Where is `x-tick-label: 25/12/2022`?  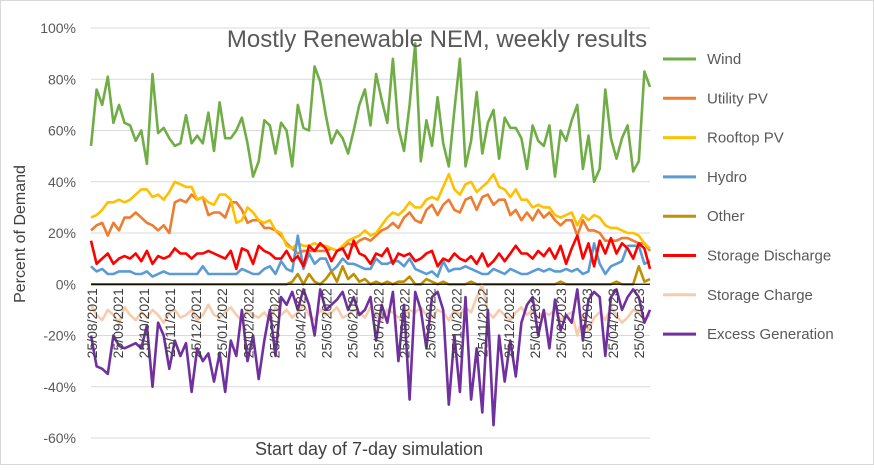 x-tick-label: 25/12/2022 is located at coordinates (509, 323).